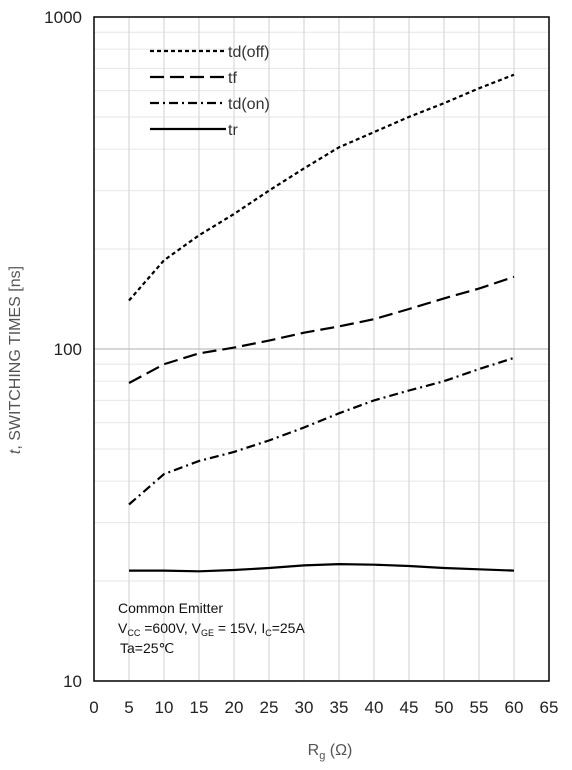 This screenshot has width=572, height=770. What do you see at coordinates (123, 628) in the screenshot?
I see `annotation-text: V` at bounding box center [123, 628].